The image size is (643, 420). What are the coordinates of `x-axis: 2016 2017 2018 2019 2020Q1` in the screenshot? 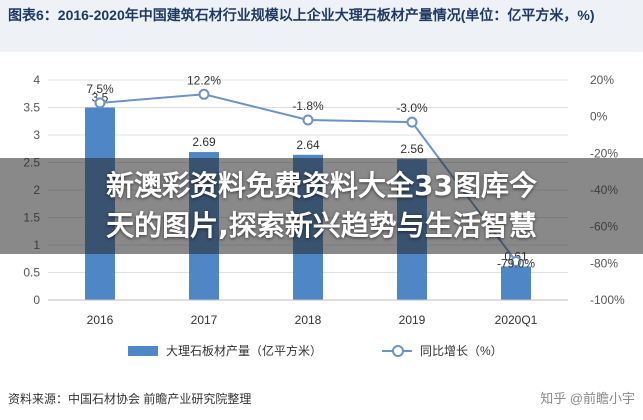 It's located at (308, 313).